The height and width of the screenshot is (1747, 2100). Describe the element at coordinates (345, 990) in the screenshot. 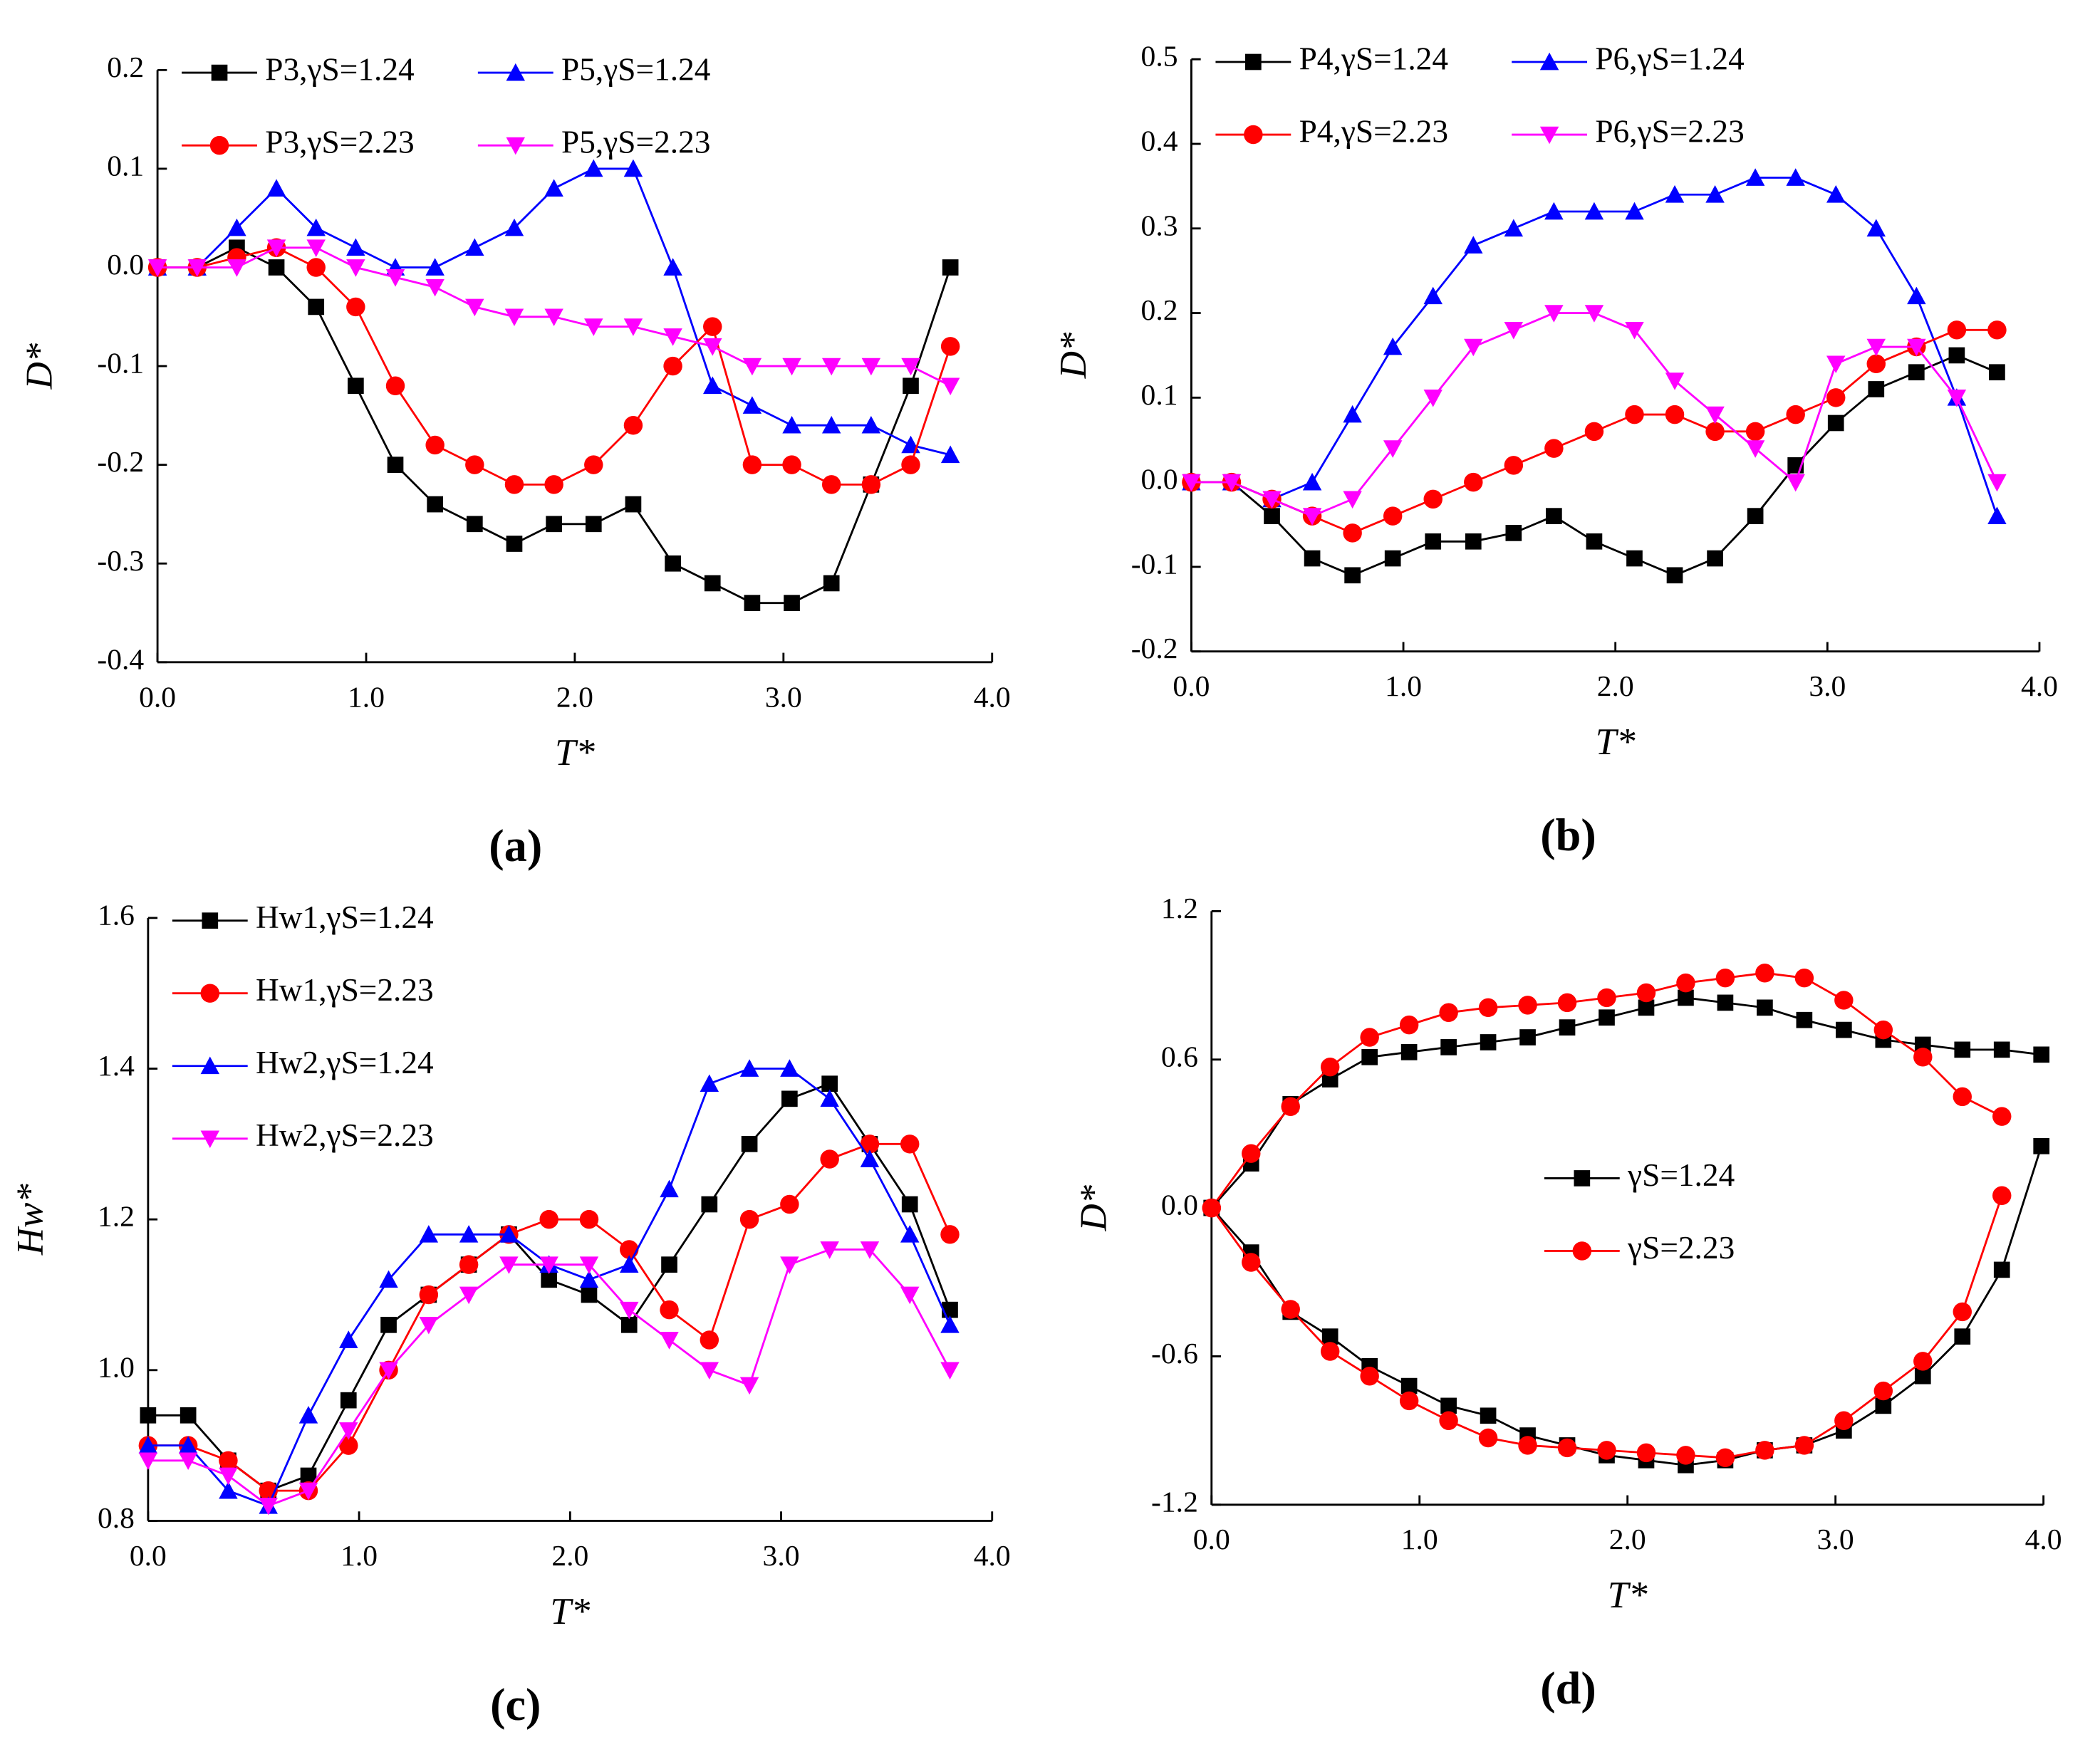

I see `legend-label: Hw1,γS=2.23` at that location.